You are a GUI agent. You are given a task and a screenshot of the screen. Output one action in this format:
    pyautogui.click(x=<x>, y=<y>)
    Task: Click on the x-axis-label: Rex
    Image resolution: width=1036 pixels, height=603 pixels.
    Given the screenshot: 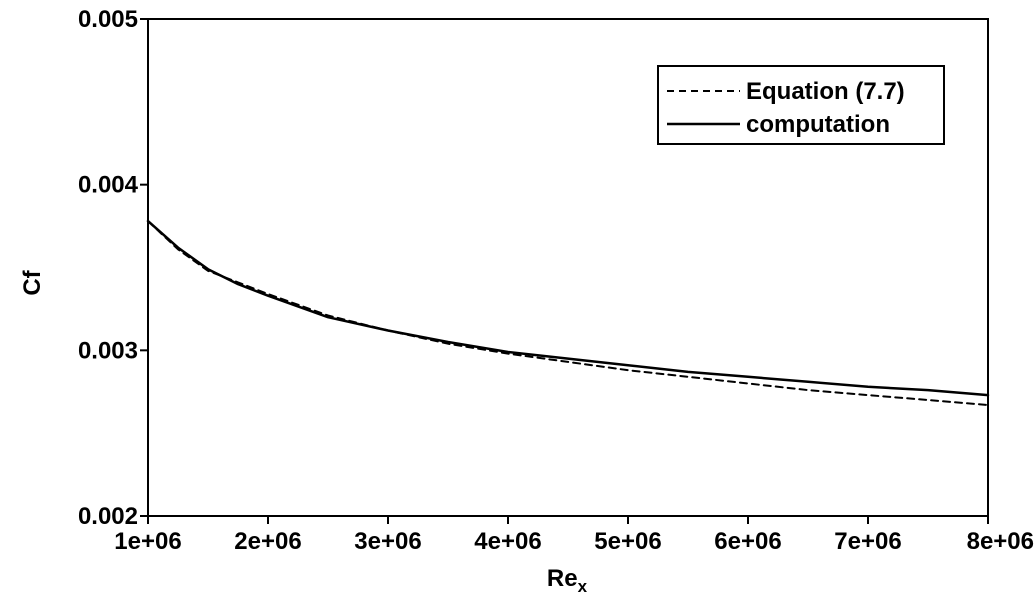 What is the action you would take?
    pyautogui.click(x=567, y=580)
    